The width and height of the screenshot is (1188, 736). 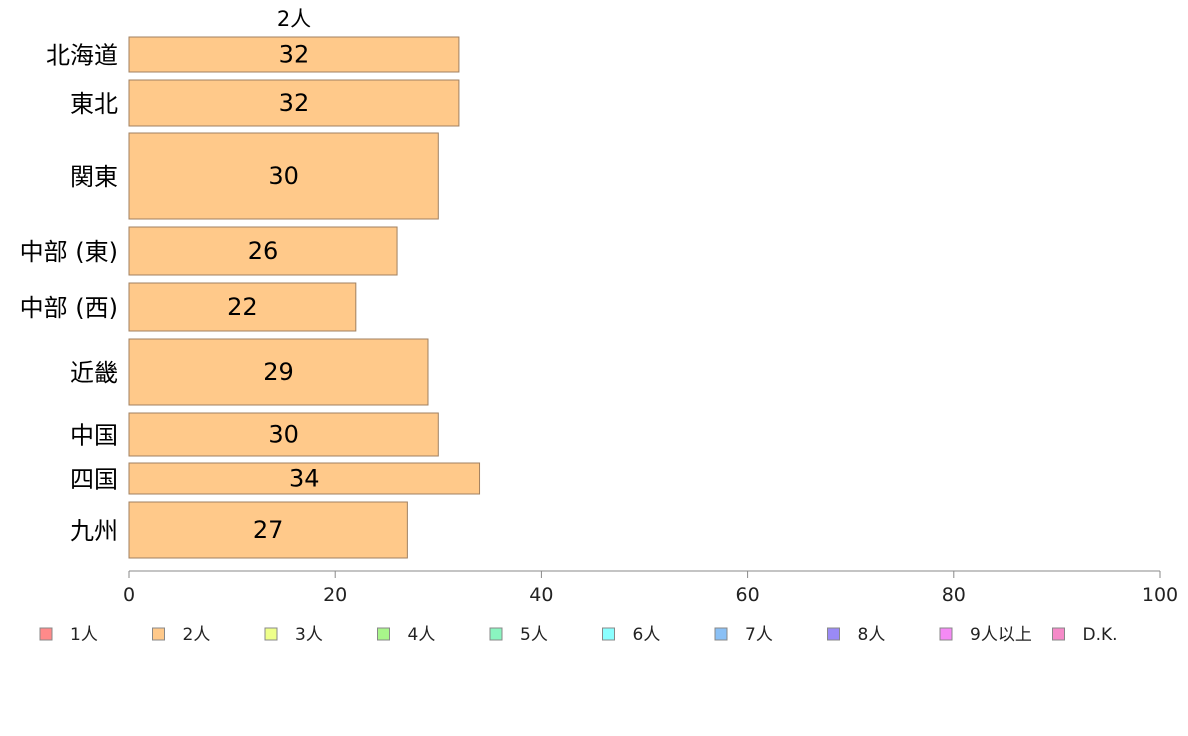 What do you see at coordinates (541, 595) in the screenshot?
I see `x-tick-label: 40` at bounding box center [541, 595].